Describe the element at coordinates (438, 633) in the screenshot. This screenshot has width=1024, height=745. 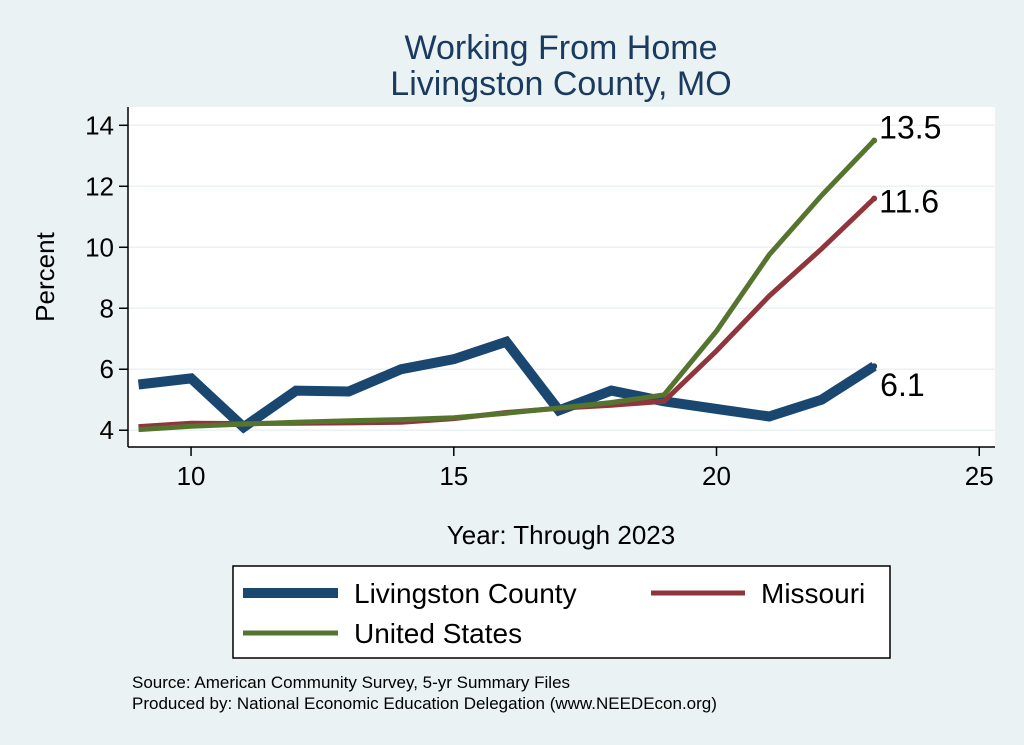
I see `legend-label-united-states: United States` at that location.